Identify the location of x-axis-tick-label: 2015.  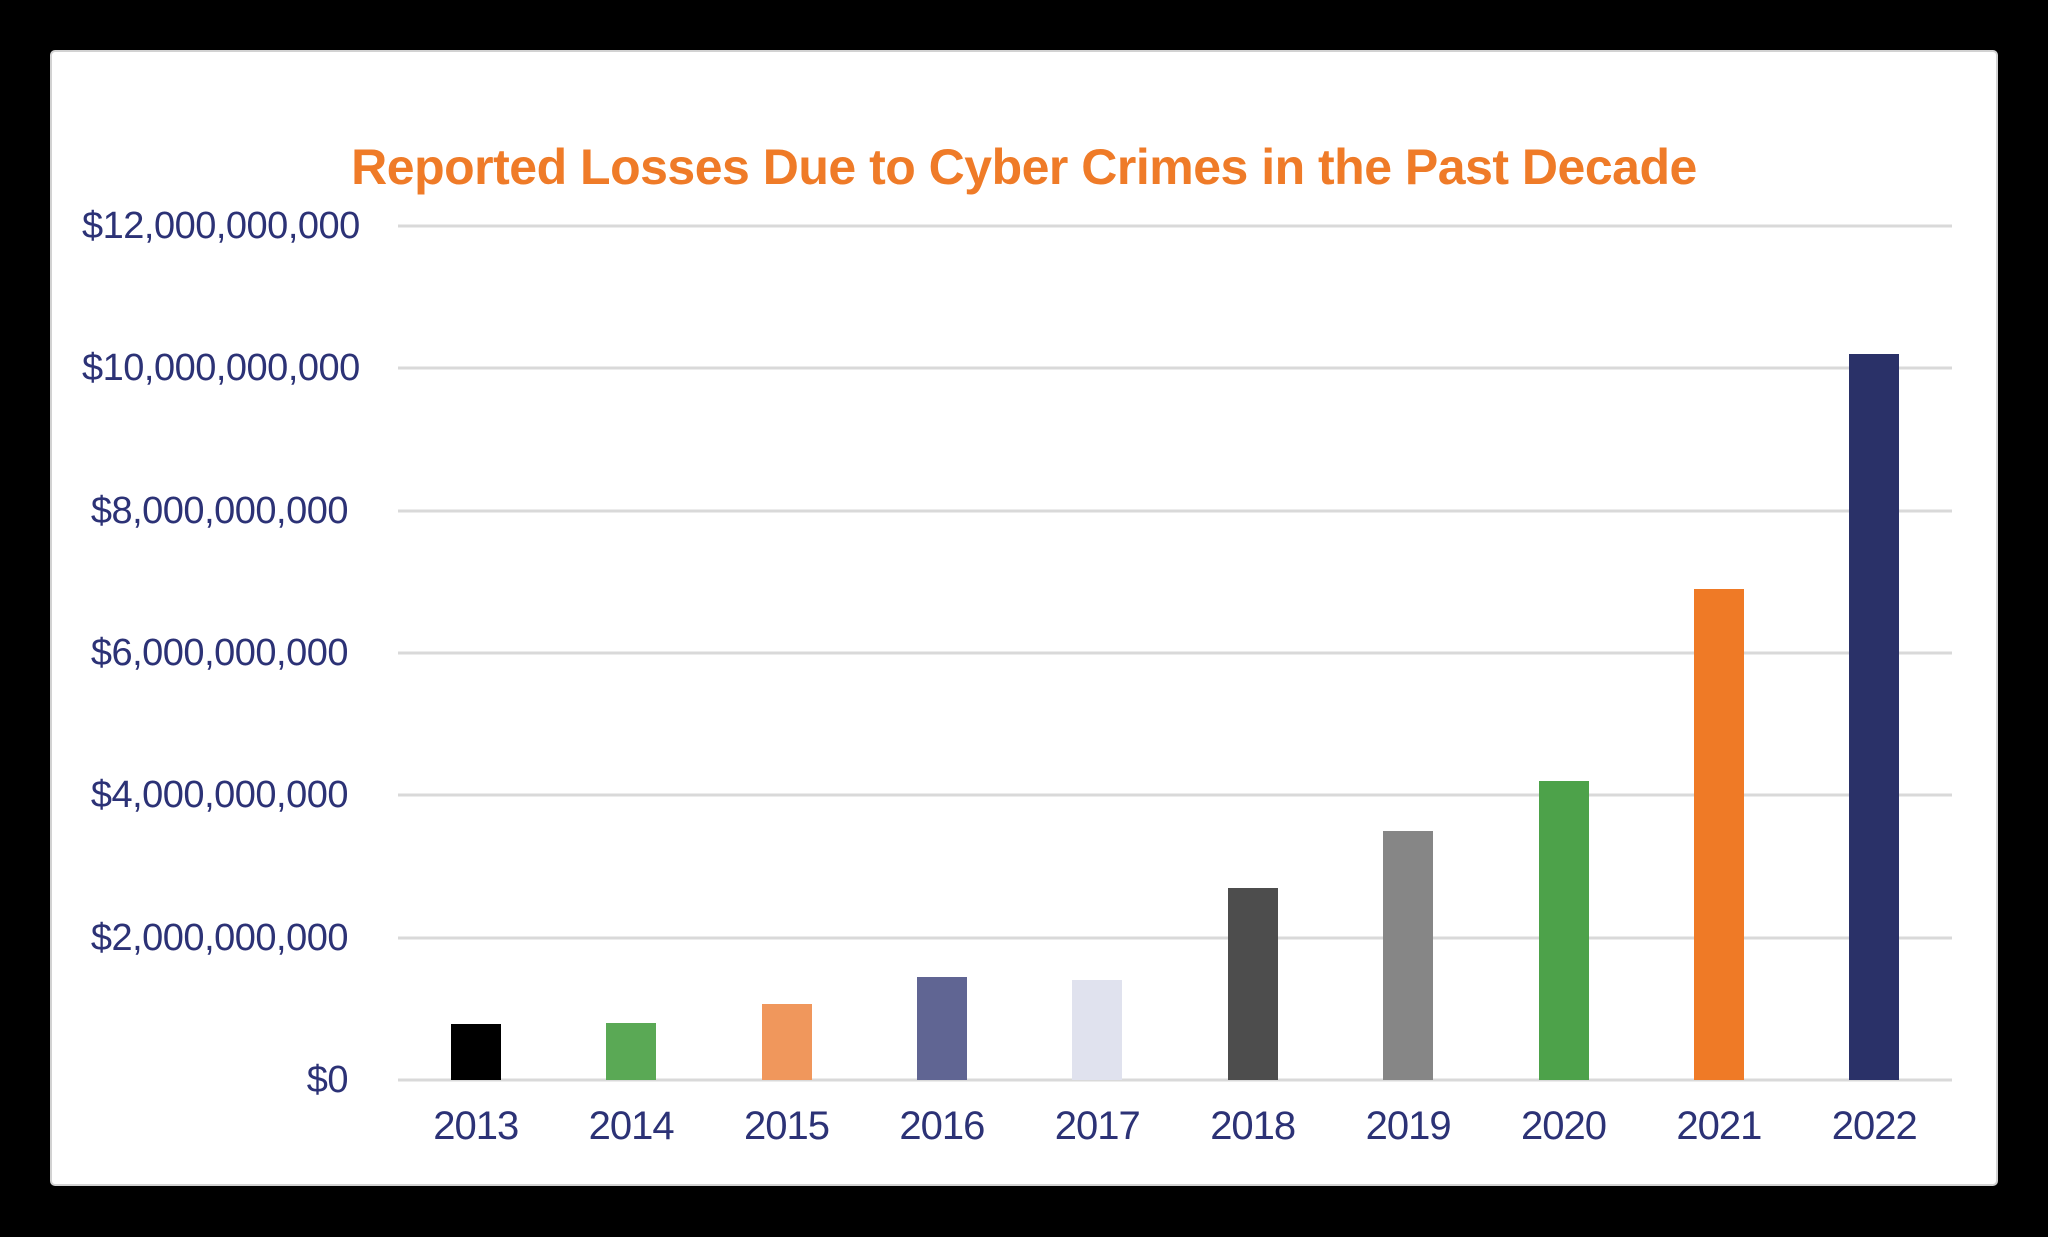
(787, 1126).